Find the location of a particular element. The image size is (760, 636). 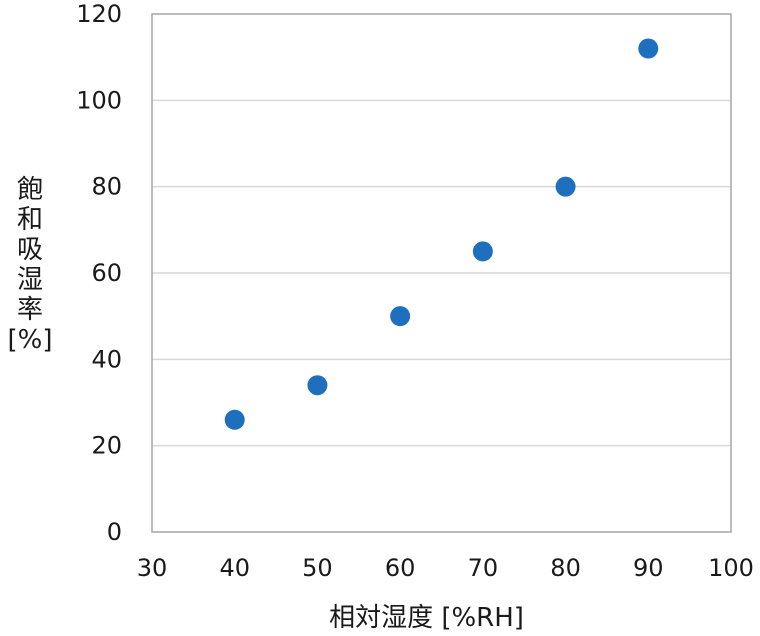

y-tick-label: 20 is located at coordinates (106, 446).